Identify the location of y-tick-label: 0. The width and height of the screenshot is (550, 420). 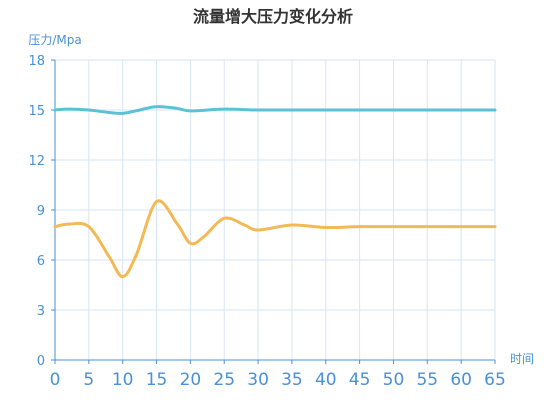
(41, 361).